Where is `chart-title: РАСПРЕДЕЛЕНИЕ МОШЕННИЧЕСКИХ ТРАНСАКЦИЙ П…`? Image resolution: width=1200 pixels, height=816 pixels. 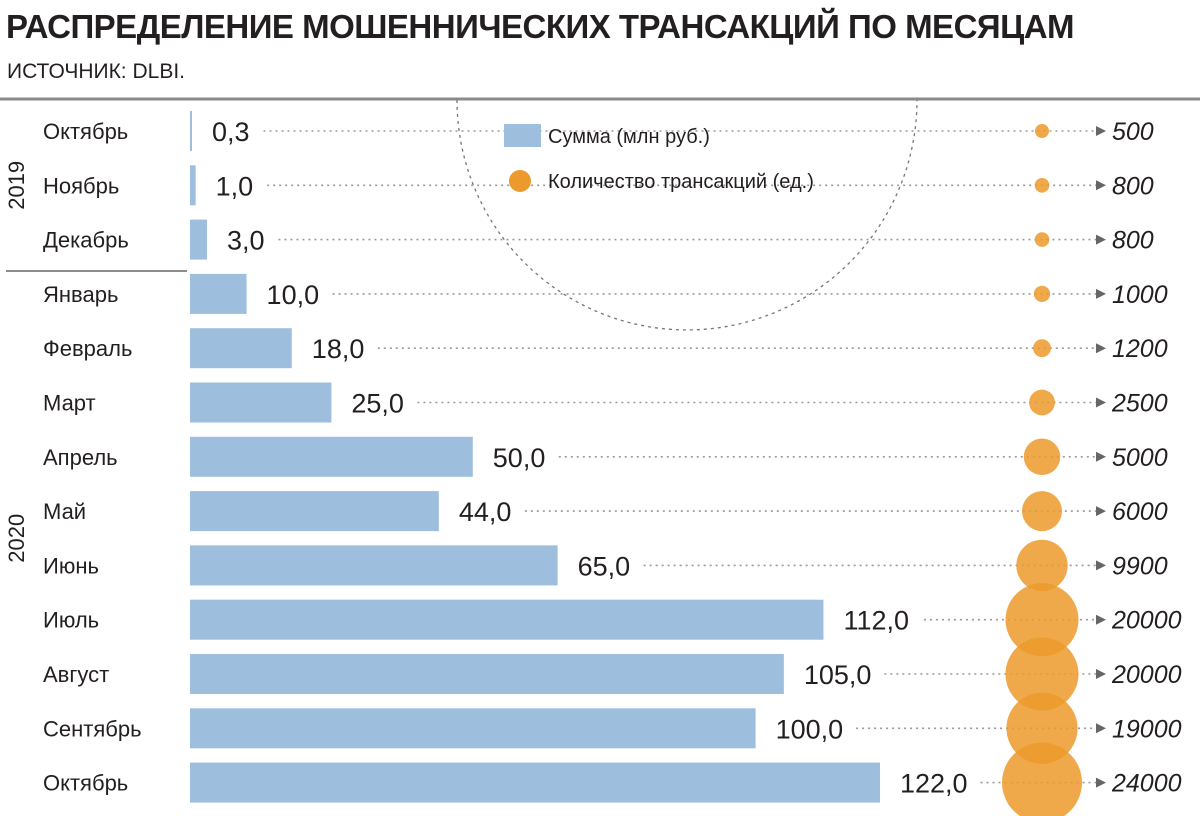 chart-title: РАСПРЕДЕЛЕНИЕ МОШЕННИЧЕСКИХ ТРАНСАКЦИЙ П… is located at coordinates (540, 26).